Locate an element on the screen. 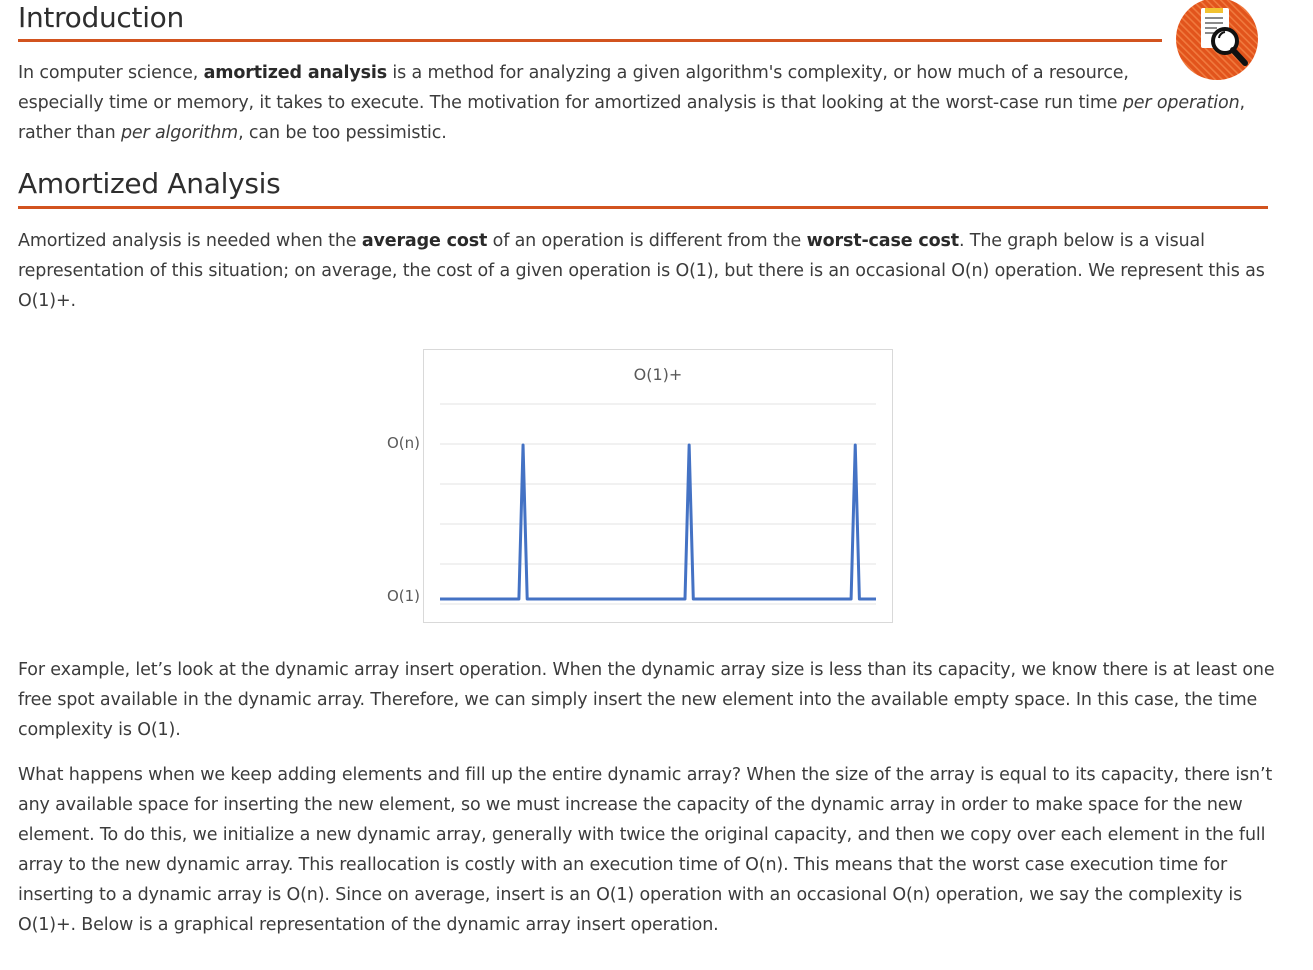 This screenshot has width=1313, height=970. chart: O(1)+ is located at coordinates (658, 486).